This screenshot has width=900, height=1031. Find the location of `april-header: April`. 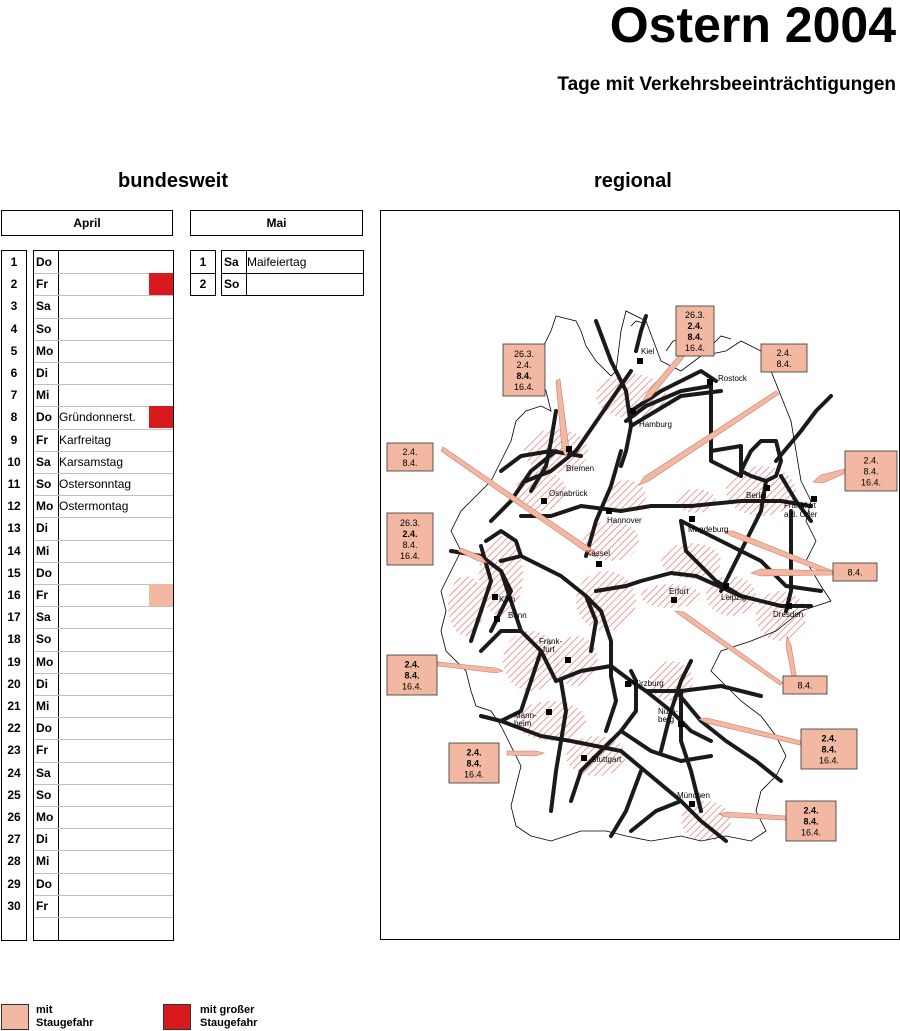

april-header: April is located at coordinates (87, 223).